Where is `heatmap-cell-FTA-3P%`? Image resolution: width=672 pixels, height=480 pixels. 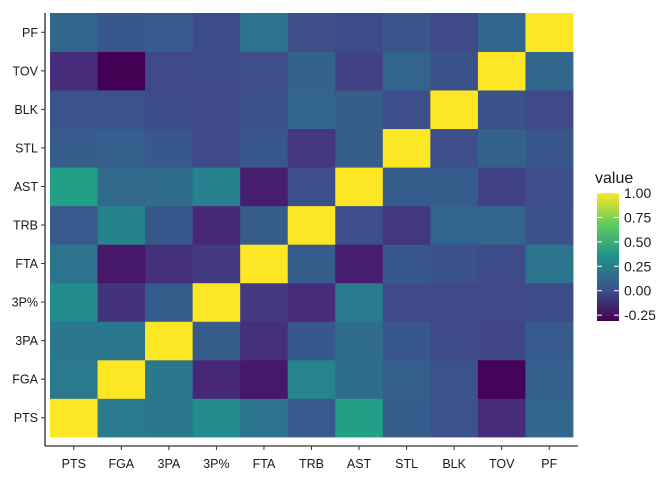 heatmap-cell-FTA-3P% is located at coordinates (216, 264).